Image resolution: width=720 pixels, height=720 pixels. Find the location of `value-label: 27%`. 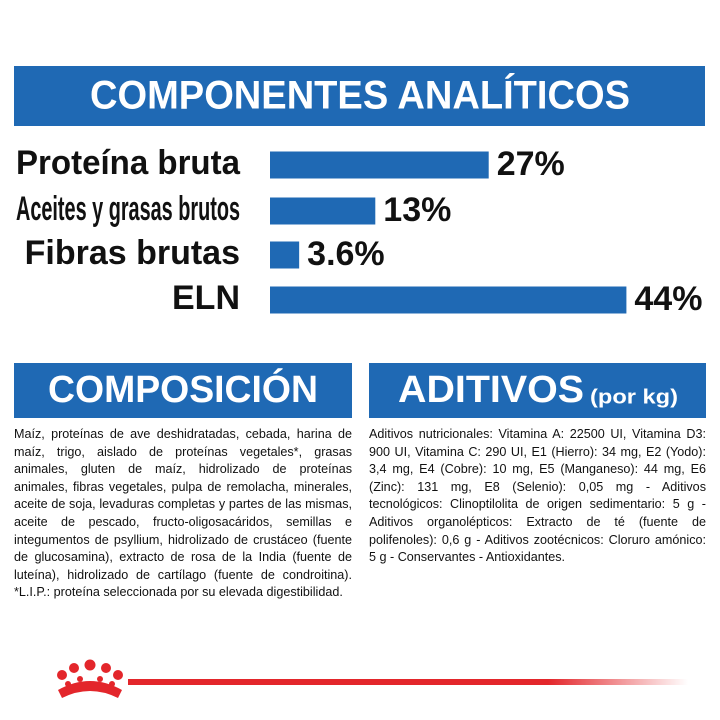

value-label: 27% is located at coordinates (531, 164).